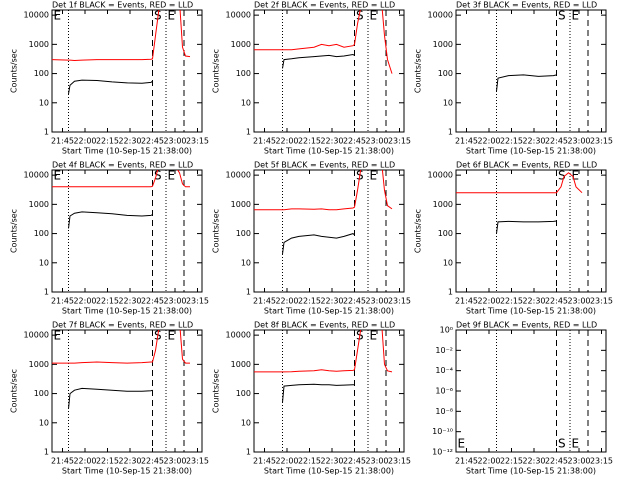 The image size is (640, 480). Describe the element at coordinates (442, 452) in the screenshot. I see `y-tick-label: 10⁻¹²` at that location.